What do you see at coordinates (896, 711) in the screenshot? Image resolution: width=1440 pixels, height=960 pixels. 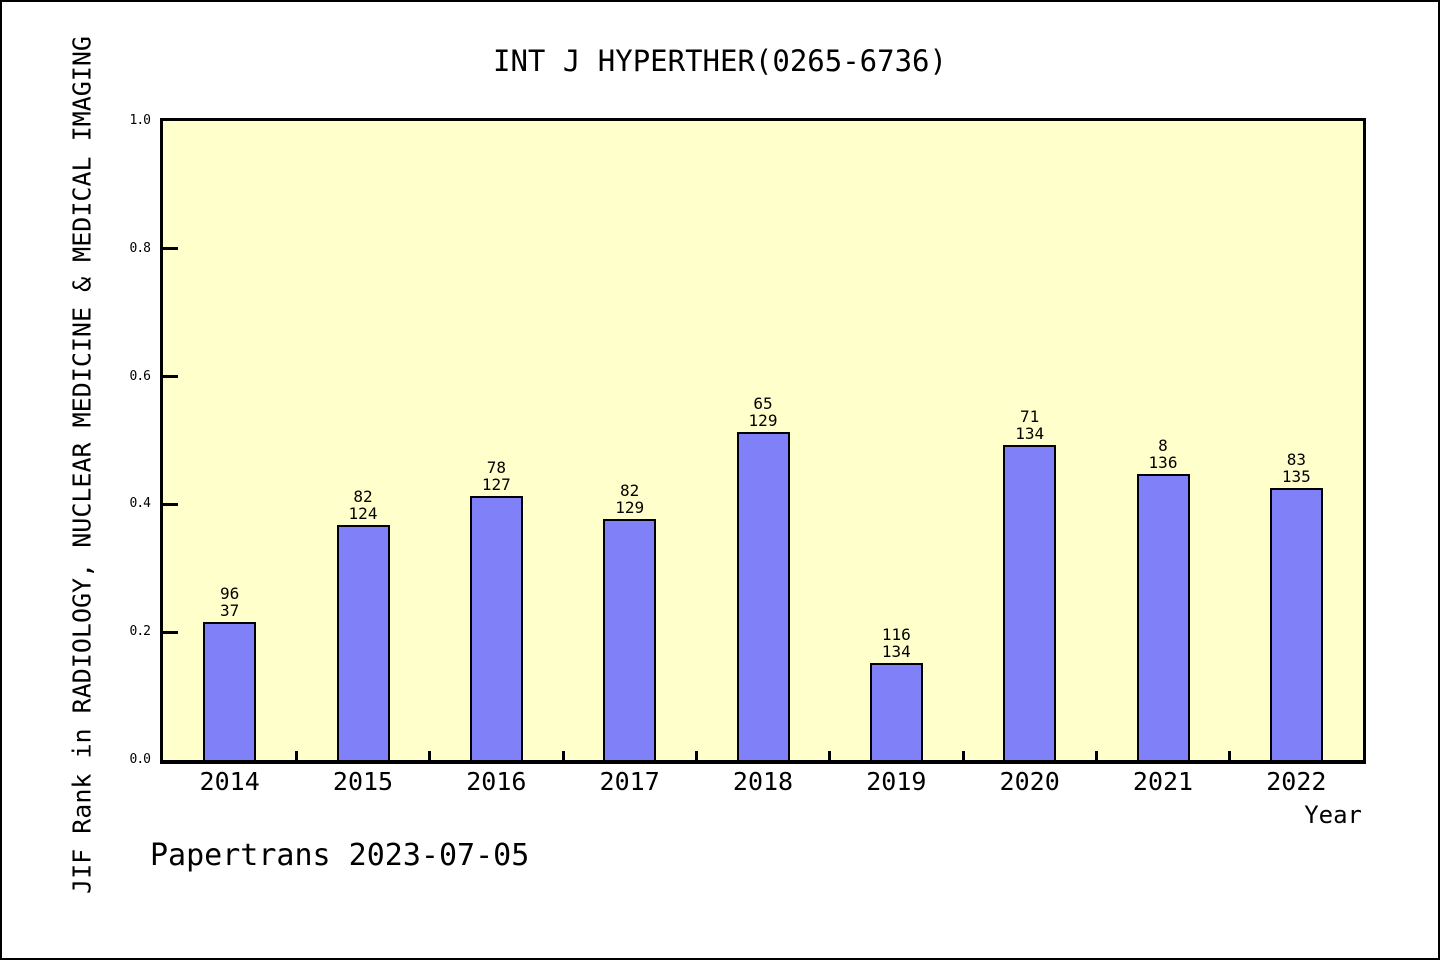 I see `bar-2019` at bounding box center [896, 711].